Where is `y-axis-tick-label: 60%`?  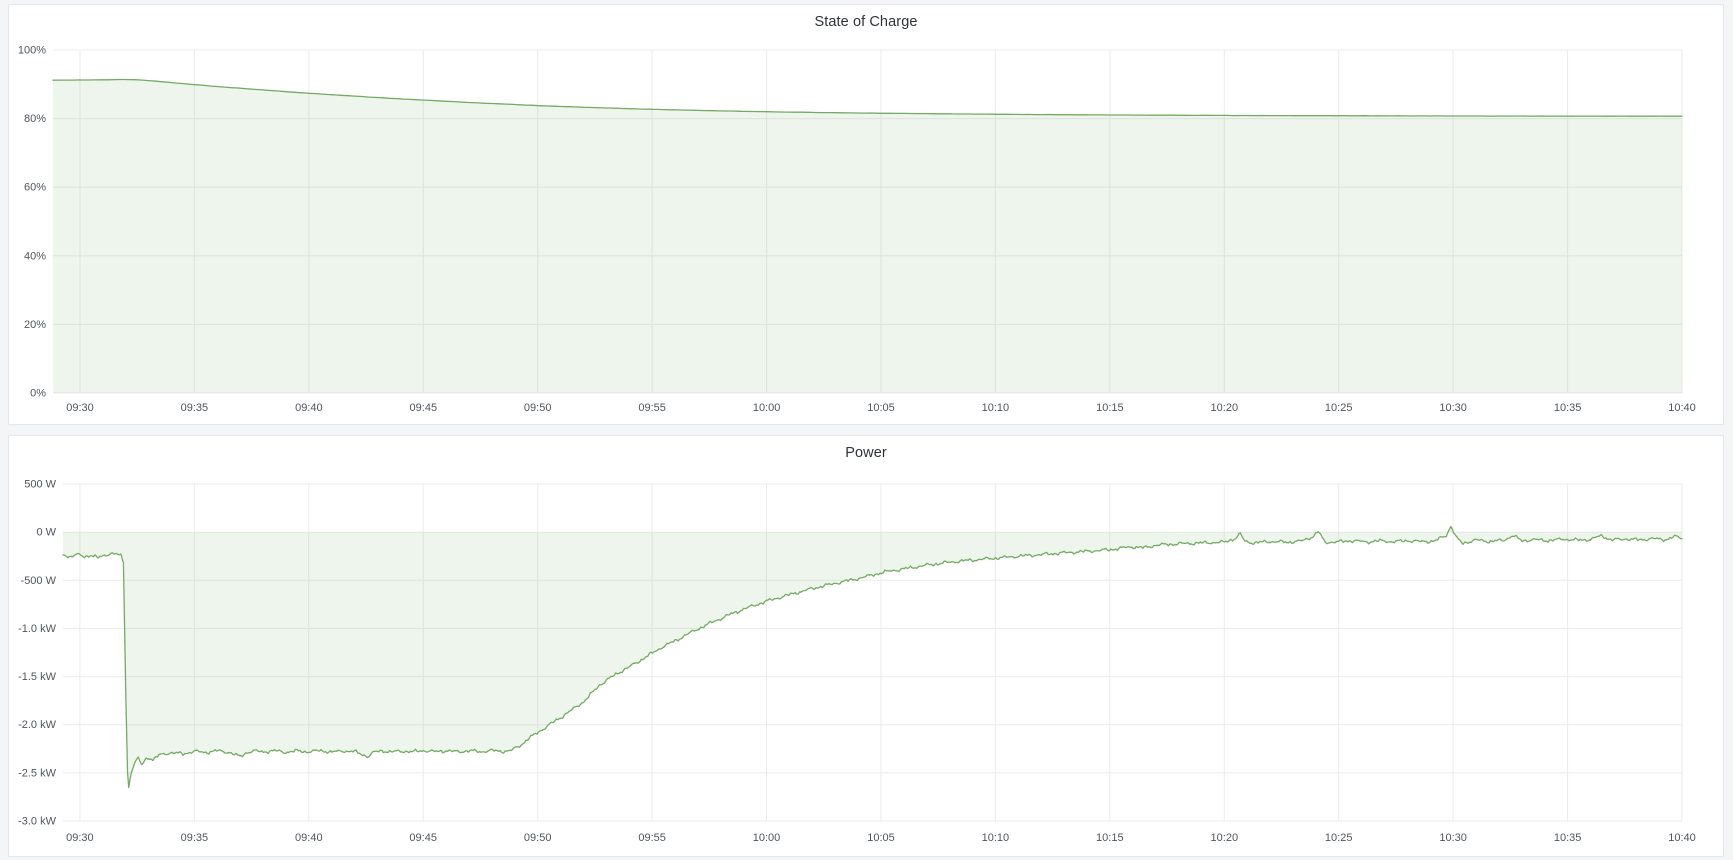
y-axis-tick-label: 60% is located at coordinates (35, 188).